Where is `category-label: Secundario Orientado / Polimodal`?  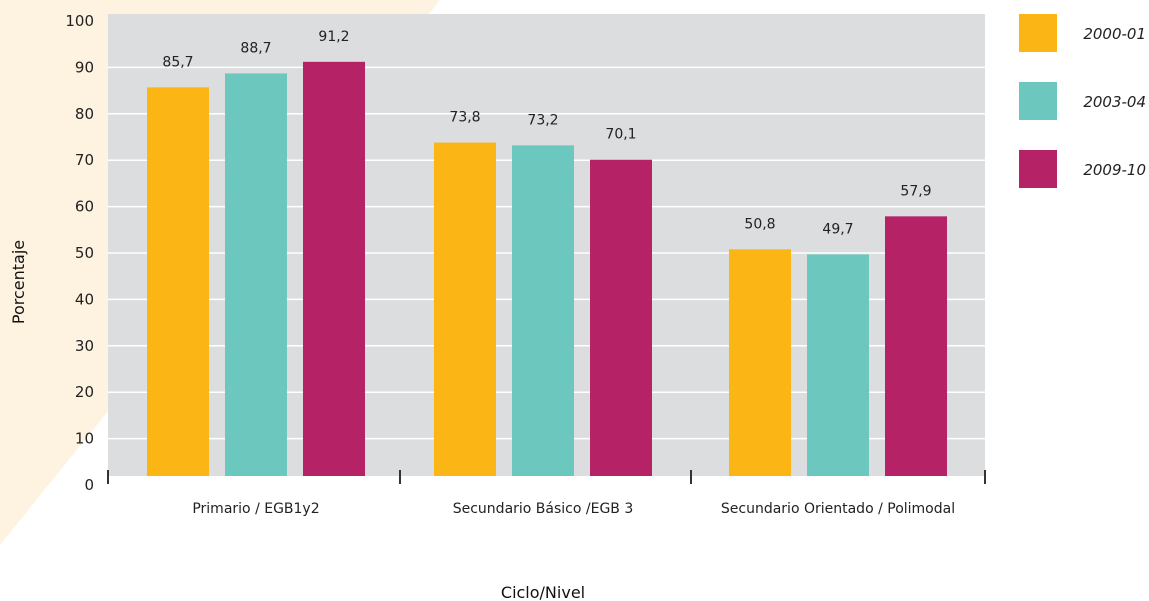 category-label: Secundario Orientado / Polimodal is located at coordinates (838, 509).